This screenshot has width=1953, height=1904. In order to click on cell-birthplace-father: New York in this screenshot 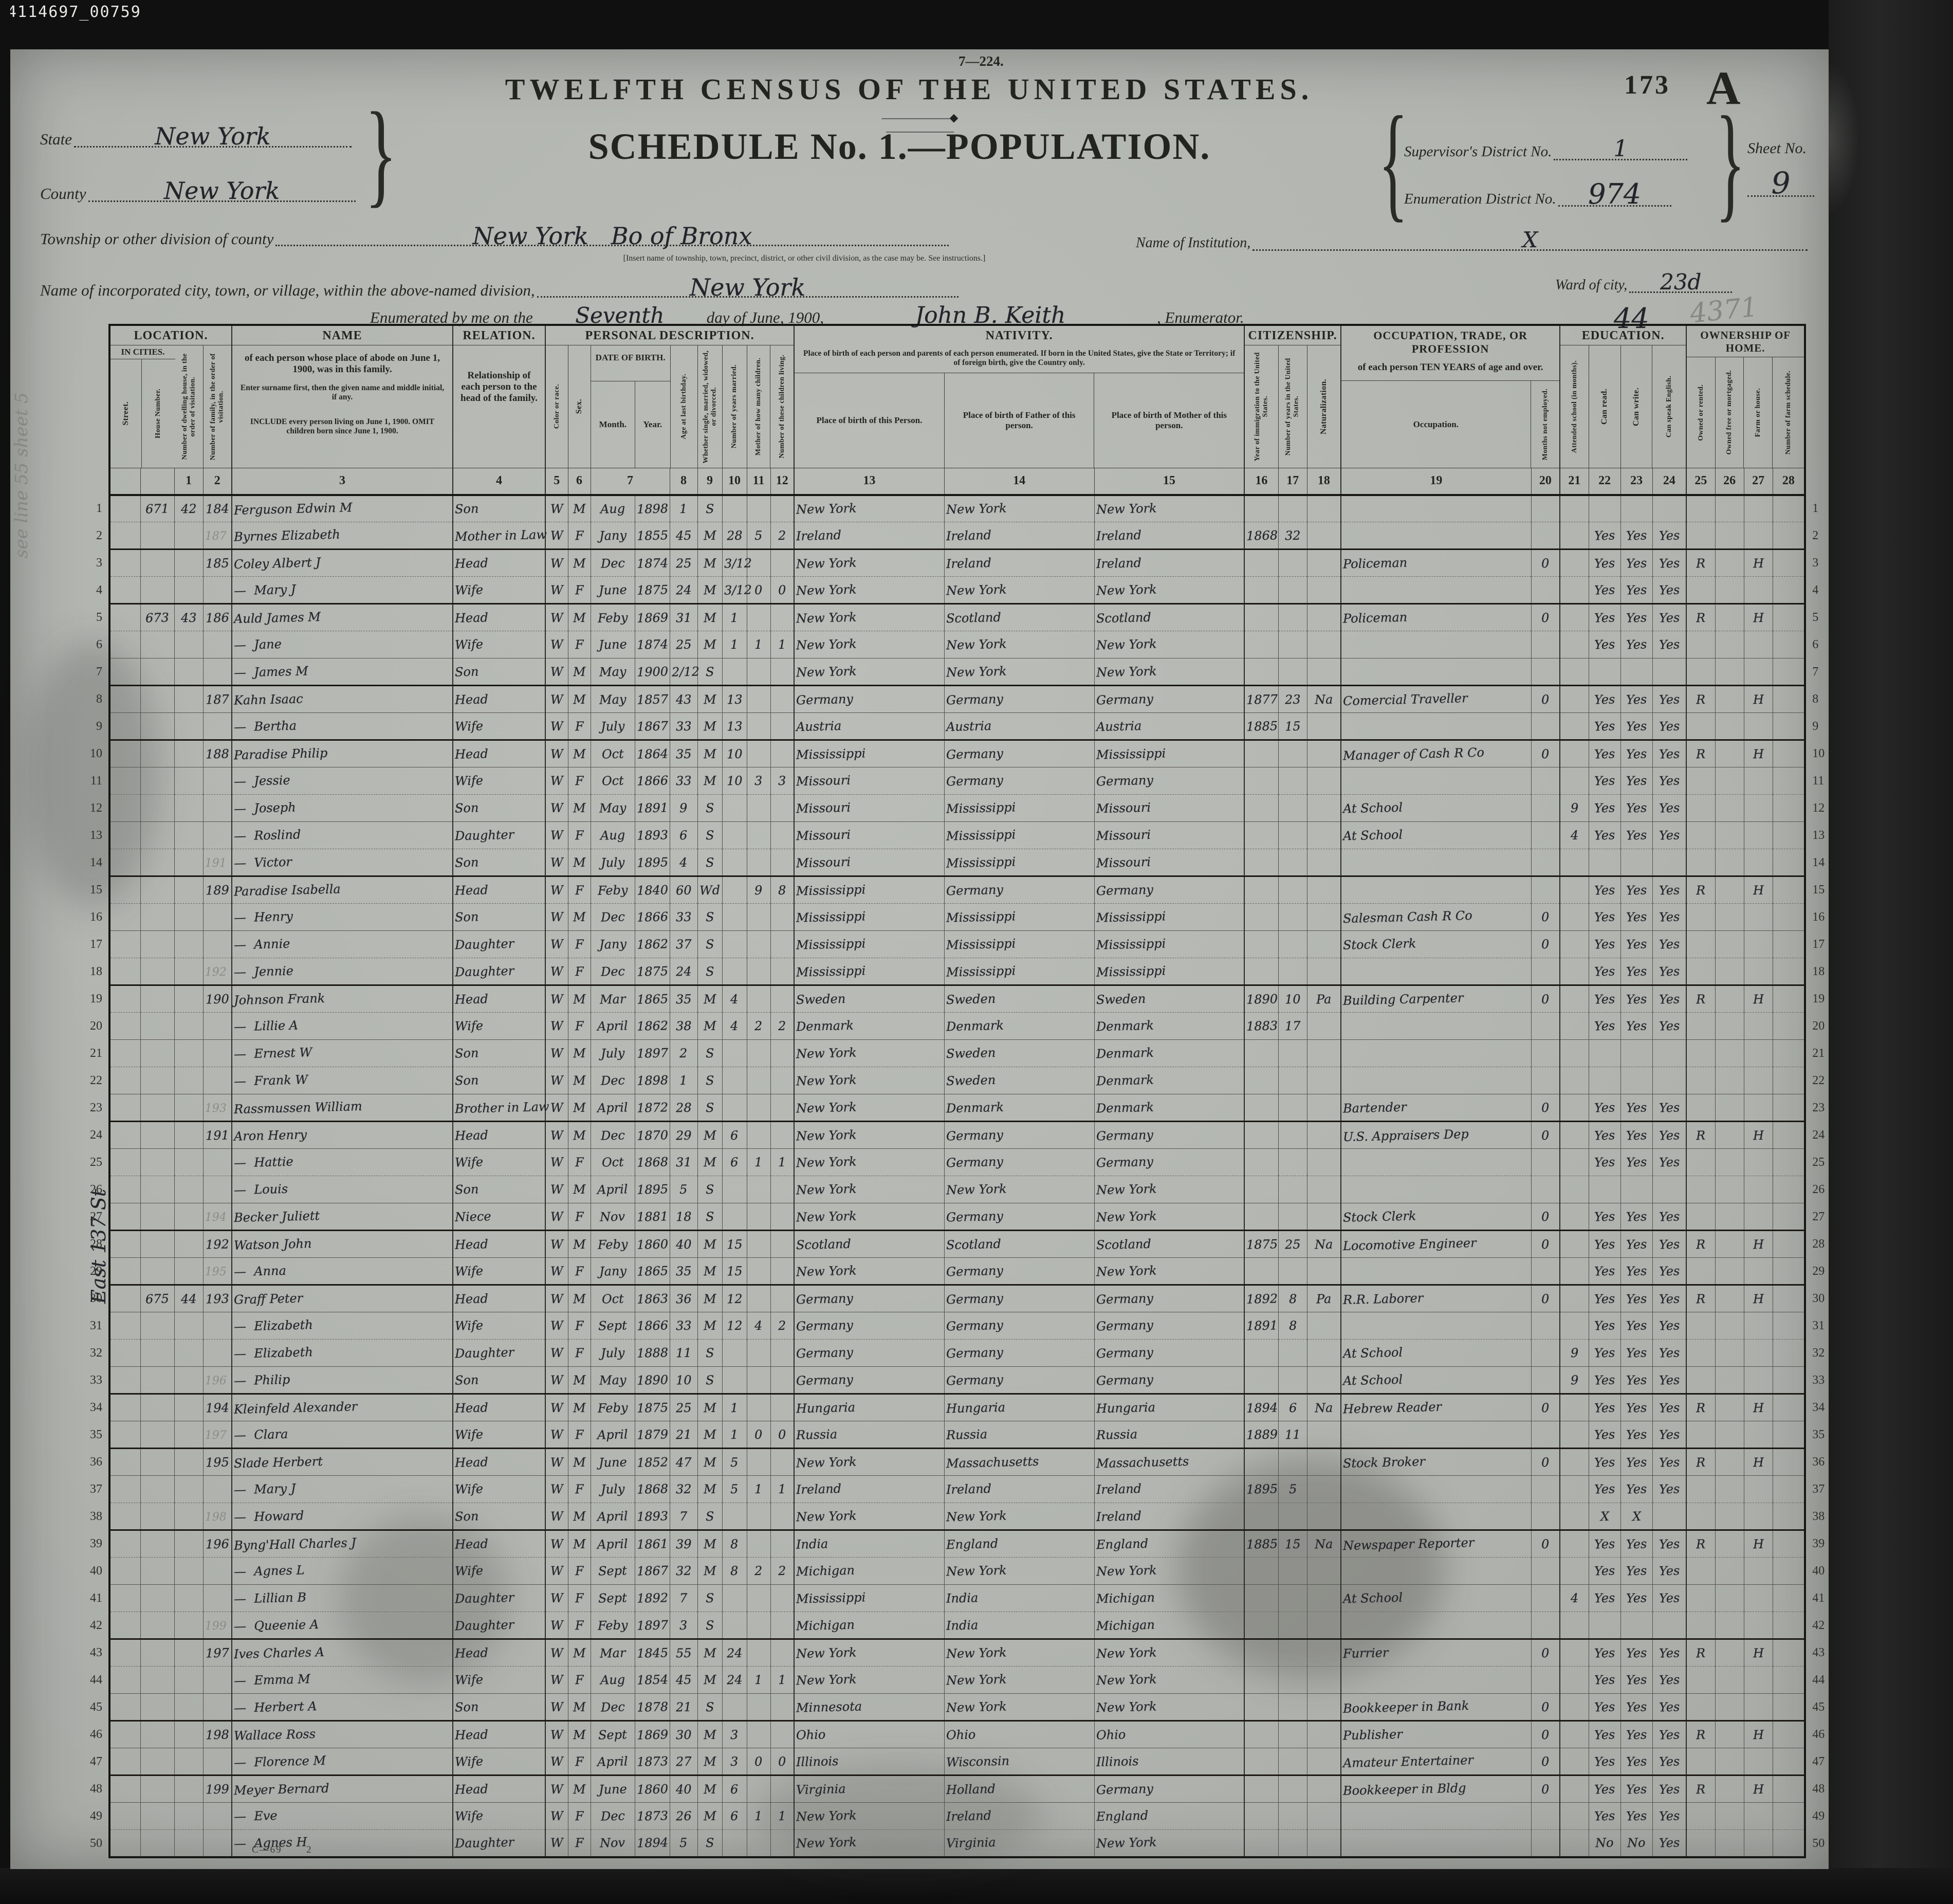, I will do `click(1019, 590)`.